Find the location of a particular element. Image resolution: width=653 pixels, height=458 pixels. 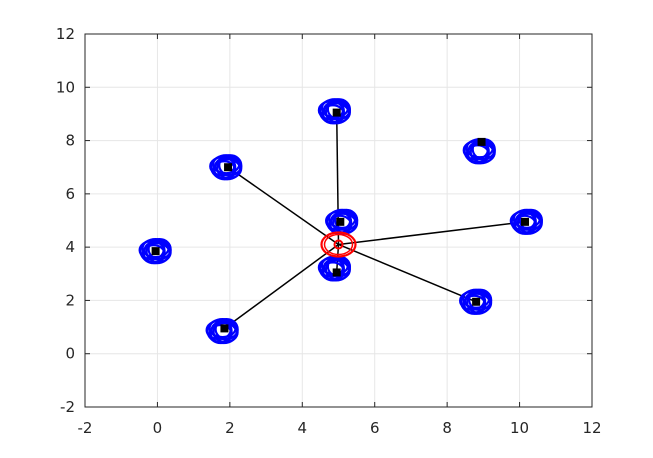

y-tick-label-3: 4 is located at coordinates (70, 247).